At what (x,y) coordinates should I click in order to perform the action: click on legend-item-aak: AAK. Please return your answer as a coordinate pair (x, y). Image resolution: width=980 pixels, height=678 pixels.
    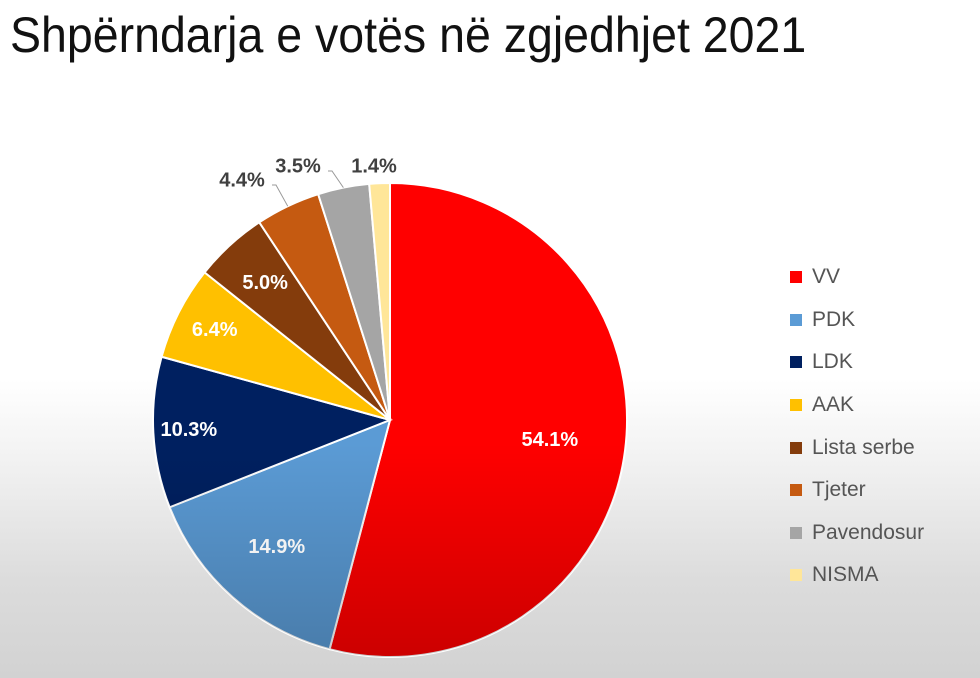
    Looking at the image, I should click on (857, 405).